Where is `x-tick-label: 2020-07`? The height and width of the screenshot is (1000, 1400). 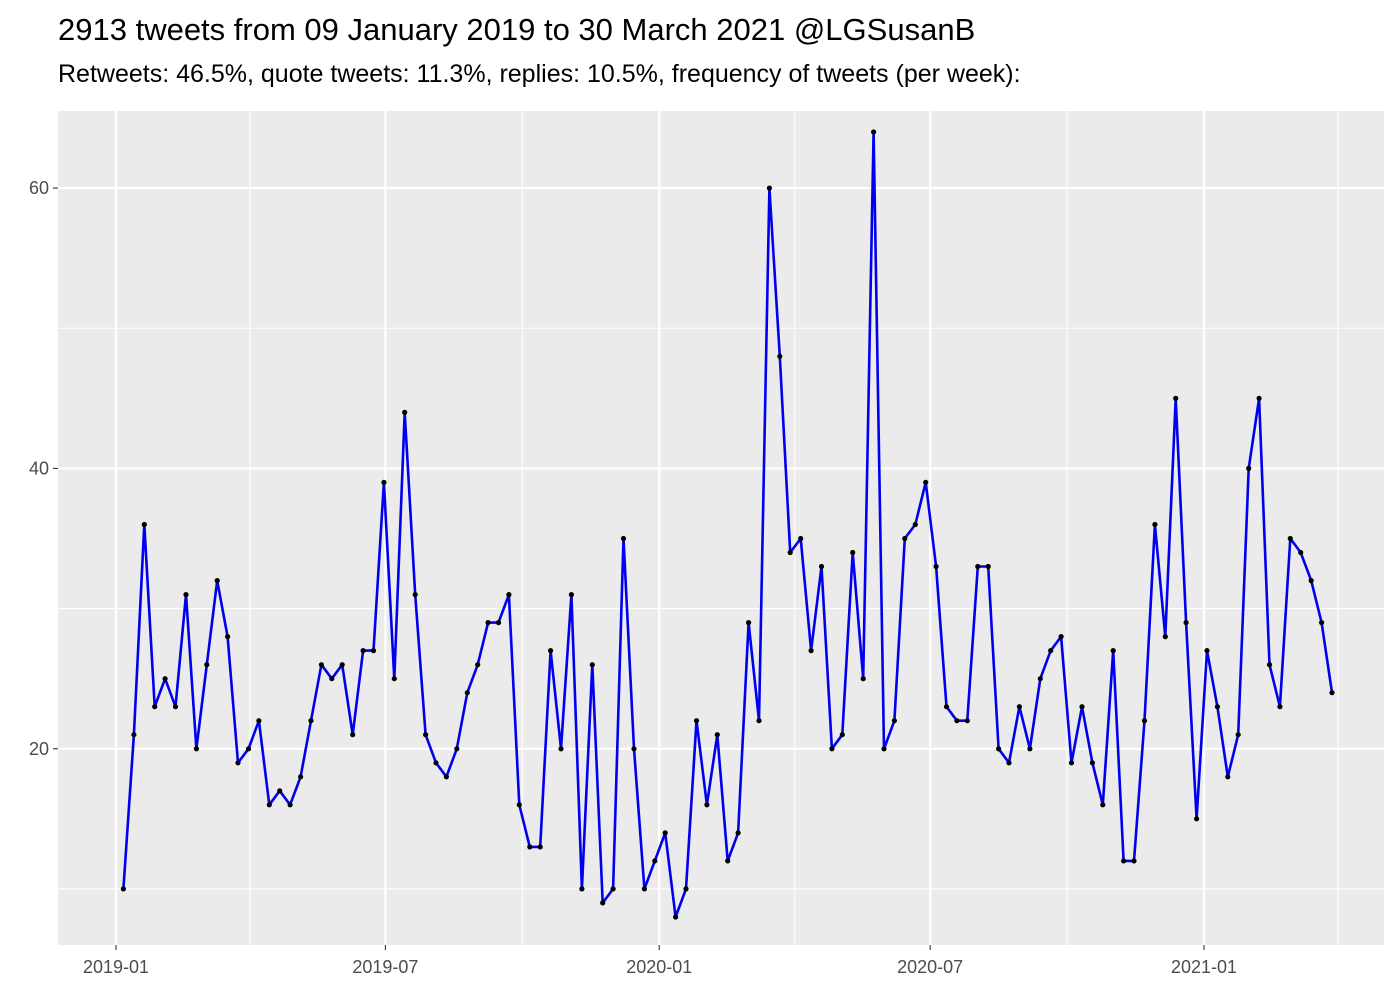 x-tick-label: 2020-07 is located at coordinates (930, 967).